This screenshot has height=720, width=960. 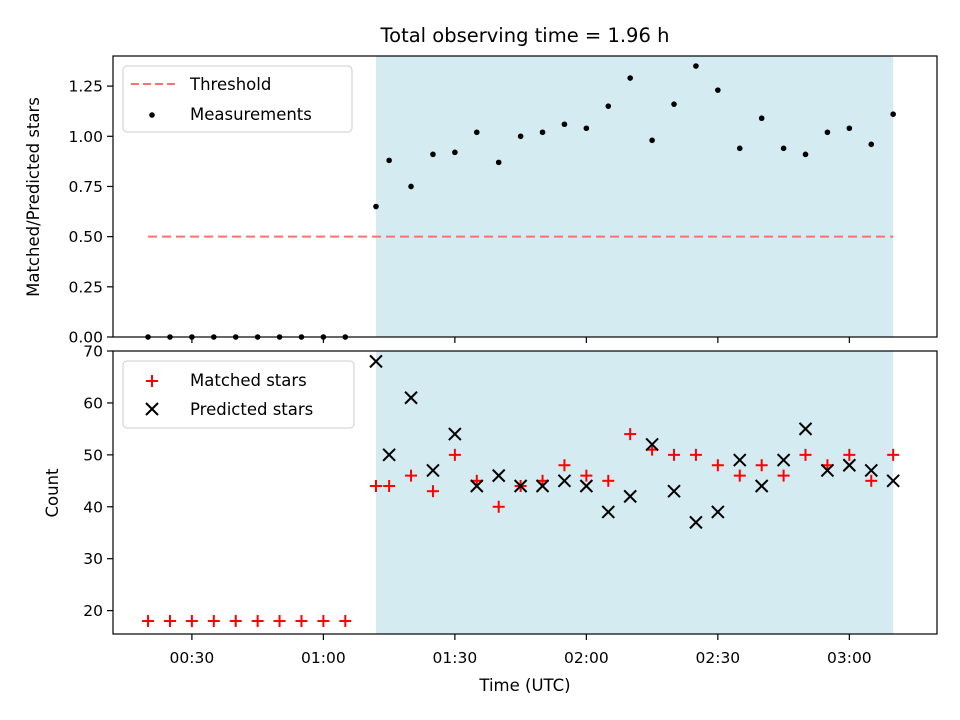 I want to click on x-tick-label: 01:30, so click(x=455, y=658).